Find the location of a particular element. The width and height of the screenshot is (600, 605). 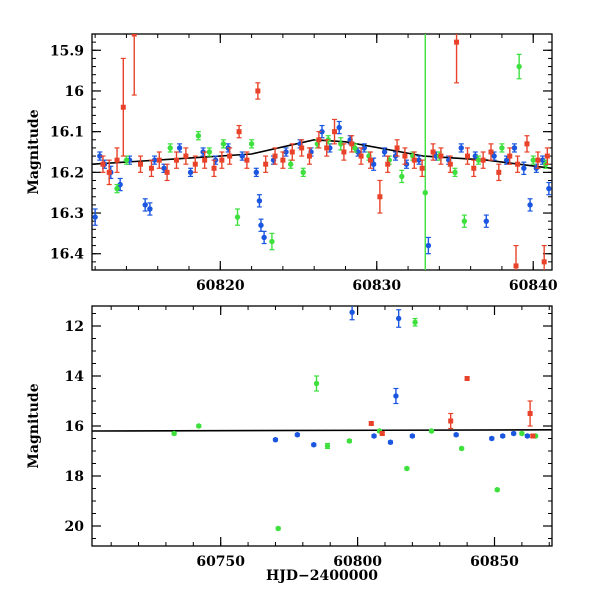

y-tick-label: 18 is located at coordinates (74, 477).